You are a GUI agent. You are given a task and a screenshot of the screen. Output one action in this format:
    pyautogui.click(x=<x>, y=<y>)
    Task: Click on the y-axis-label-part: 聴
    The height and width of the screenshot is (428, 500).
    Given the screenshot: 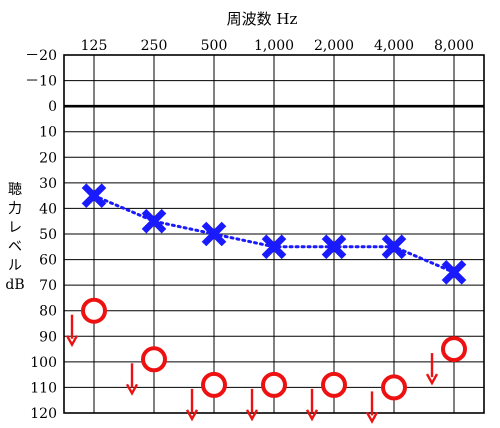 What is the action you would take?
    pyautogui.click(x=15, y=190)
    